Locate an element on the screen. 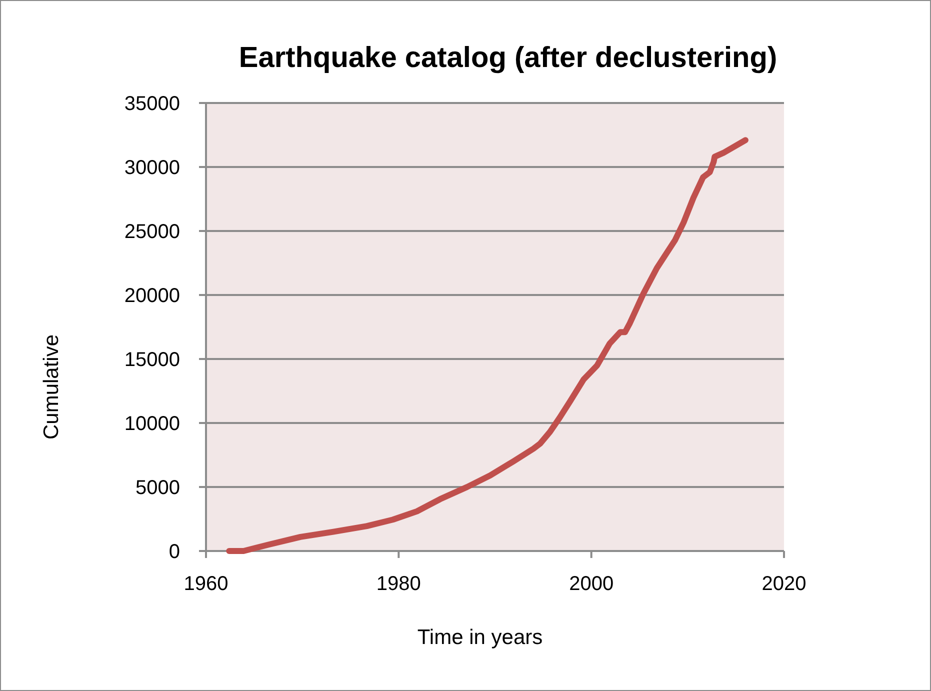  x-tick-label: 1960 is located at coordinates (206, 584).